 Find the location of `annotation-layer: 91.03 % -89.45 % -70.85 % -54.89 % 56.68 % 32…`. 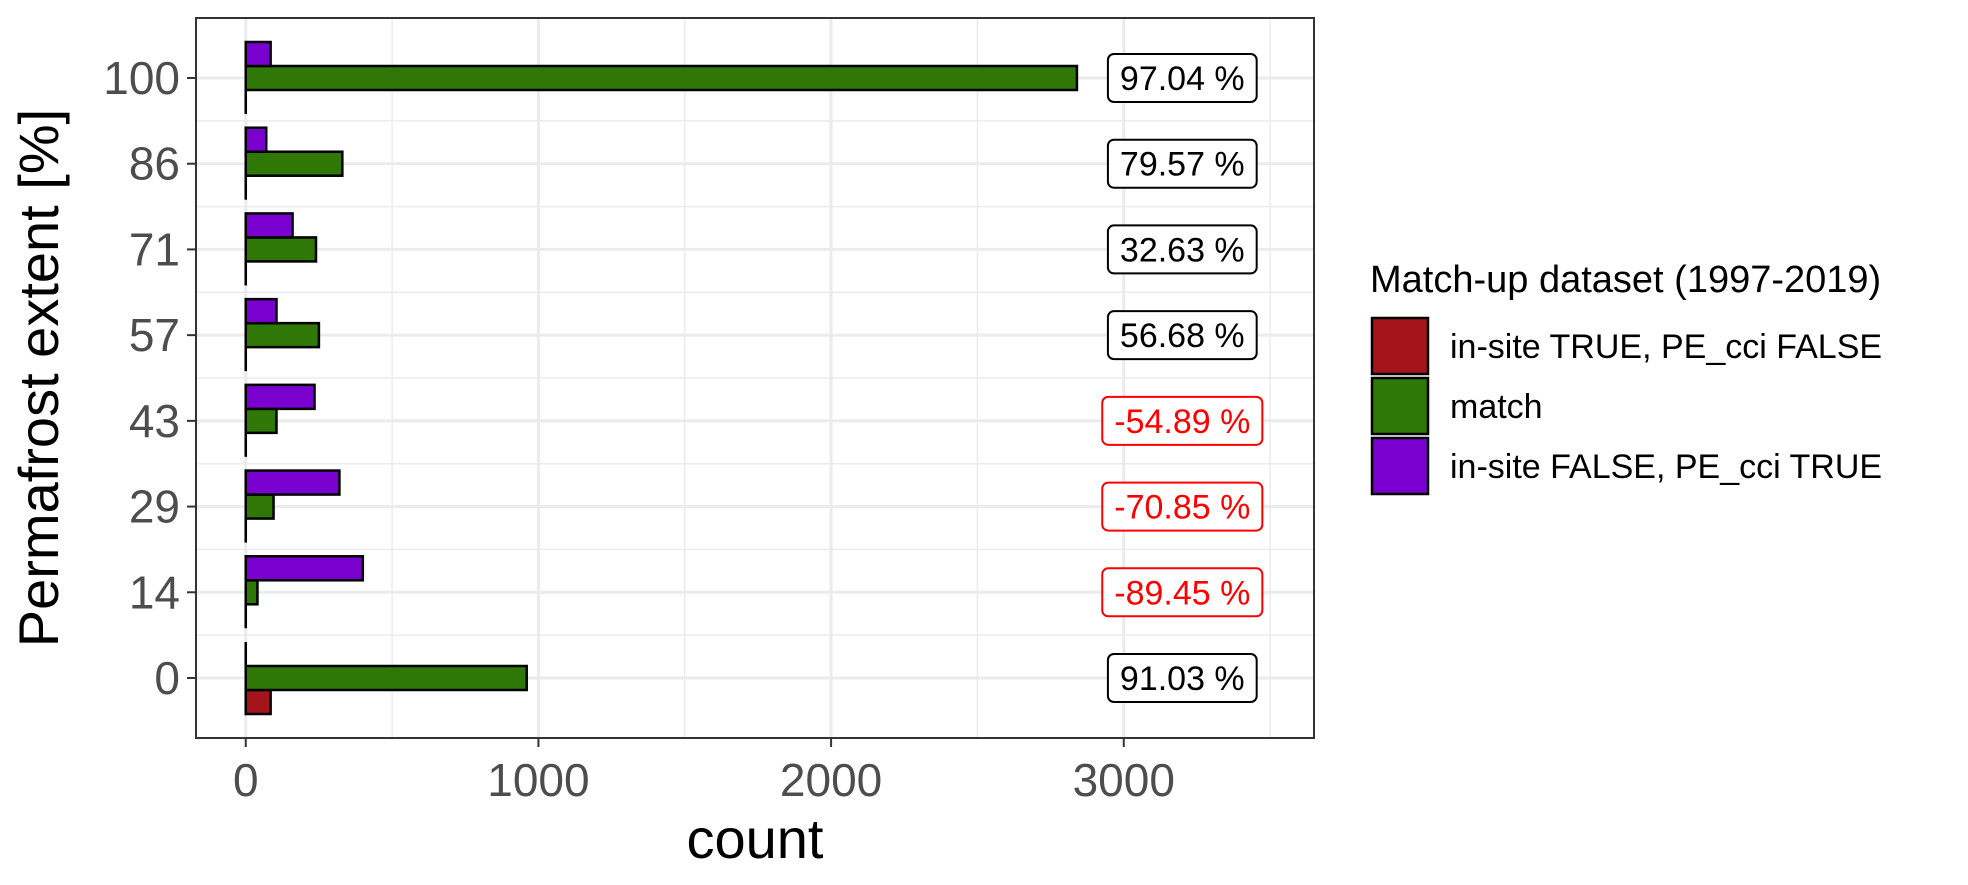

annotation-layer: 91.03 % -89.45 % -70.85 % -54.89 % 56.68 % 32… is located at coordinates (1182, 378).